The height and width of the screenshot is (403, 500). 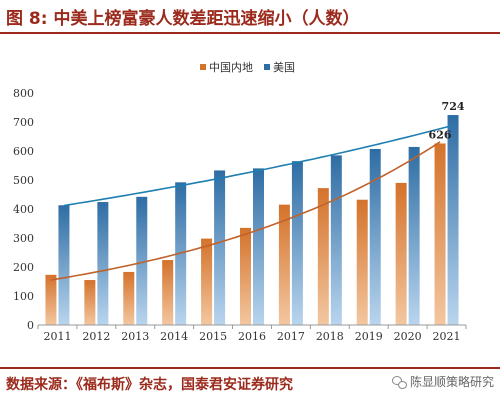 What do you see at coordinates (23, 122) in the screenshot?
I see `y-tick-label: 700` at bounding box center [23, 122].